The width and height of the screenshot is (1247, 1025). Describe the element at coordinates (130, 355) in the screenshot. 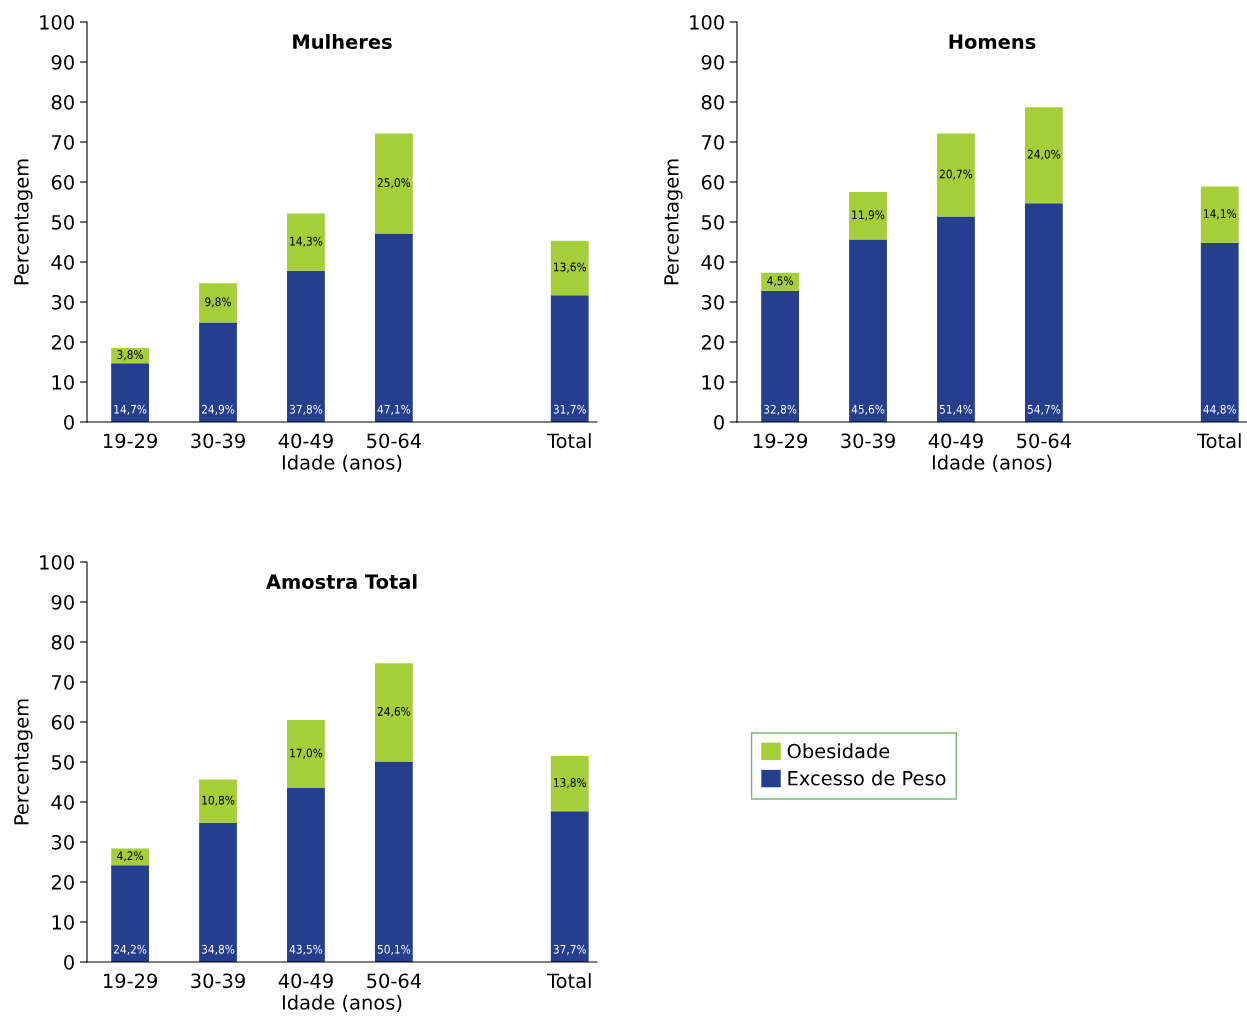

I see `data-label: 3,8%` at that location.